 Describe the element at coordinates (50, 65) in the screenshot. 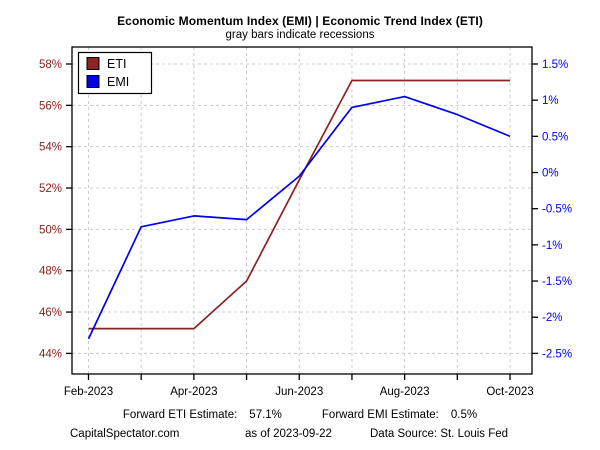

I see `left-axis-label: 58%` at that location.